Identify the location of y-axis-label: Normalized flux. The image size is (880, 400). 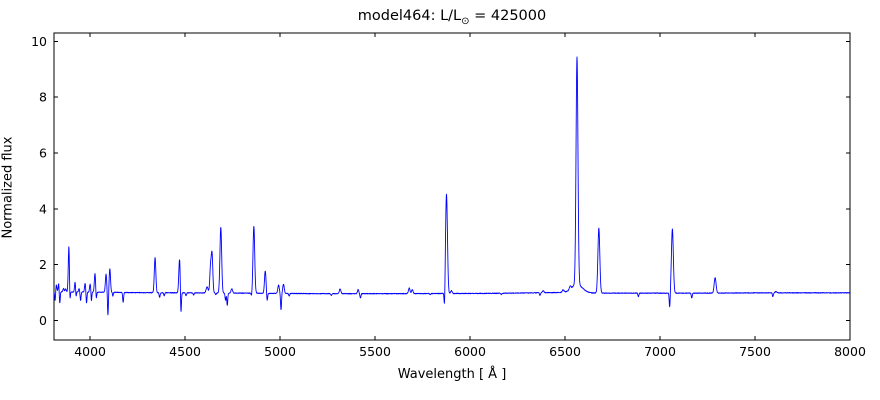
(8, 187).